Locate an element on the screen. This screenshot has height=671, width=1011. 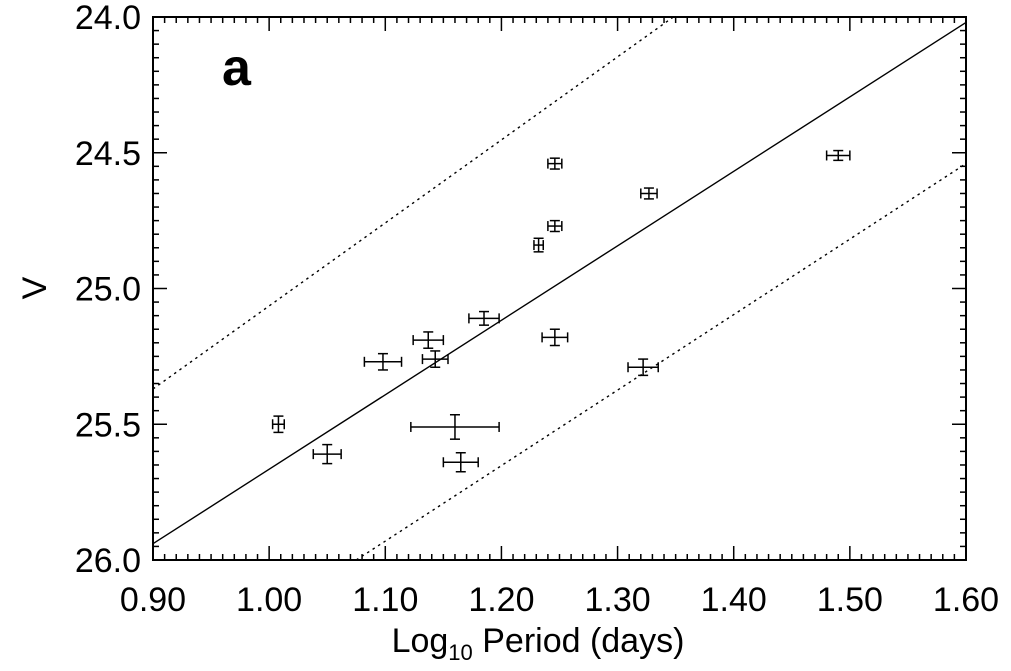
x-tick-label: 1.40 is located at coordinates (734, 600).